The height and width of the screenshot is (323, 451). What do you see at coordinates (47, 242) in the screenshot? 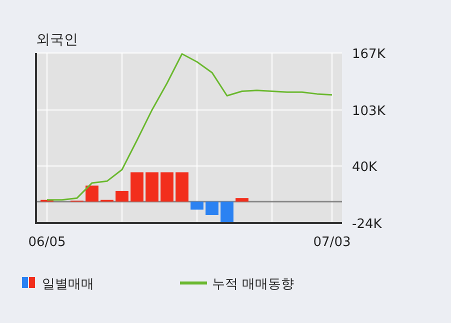
I see `xtick: 06/05` at bounding box center [47, 242].